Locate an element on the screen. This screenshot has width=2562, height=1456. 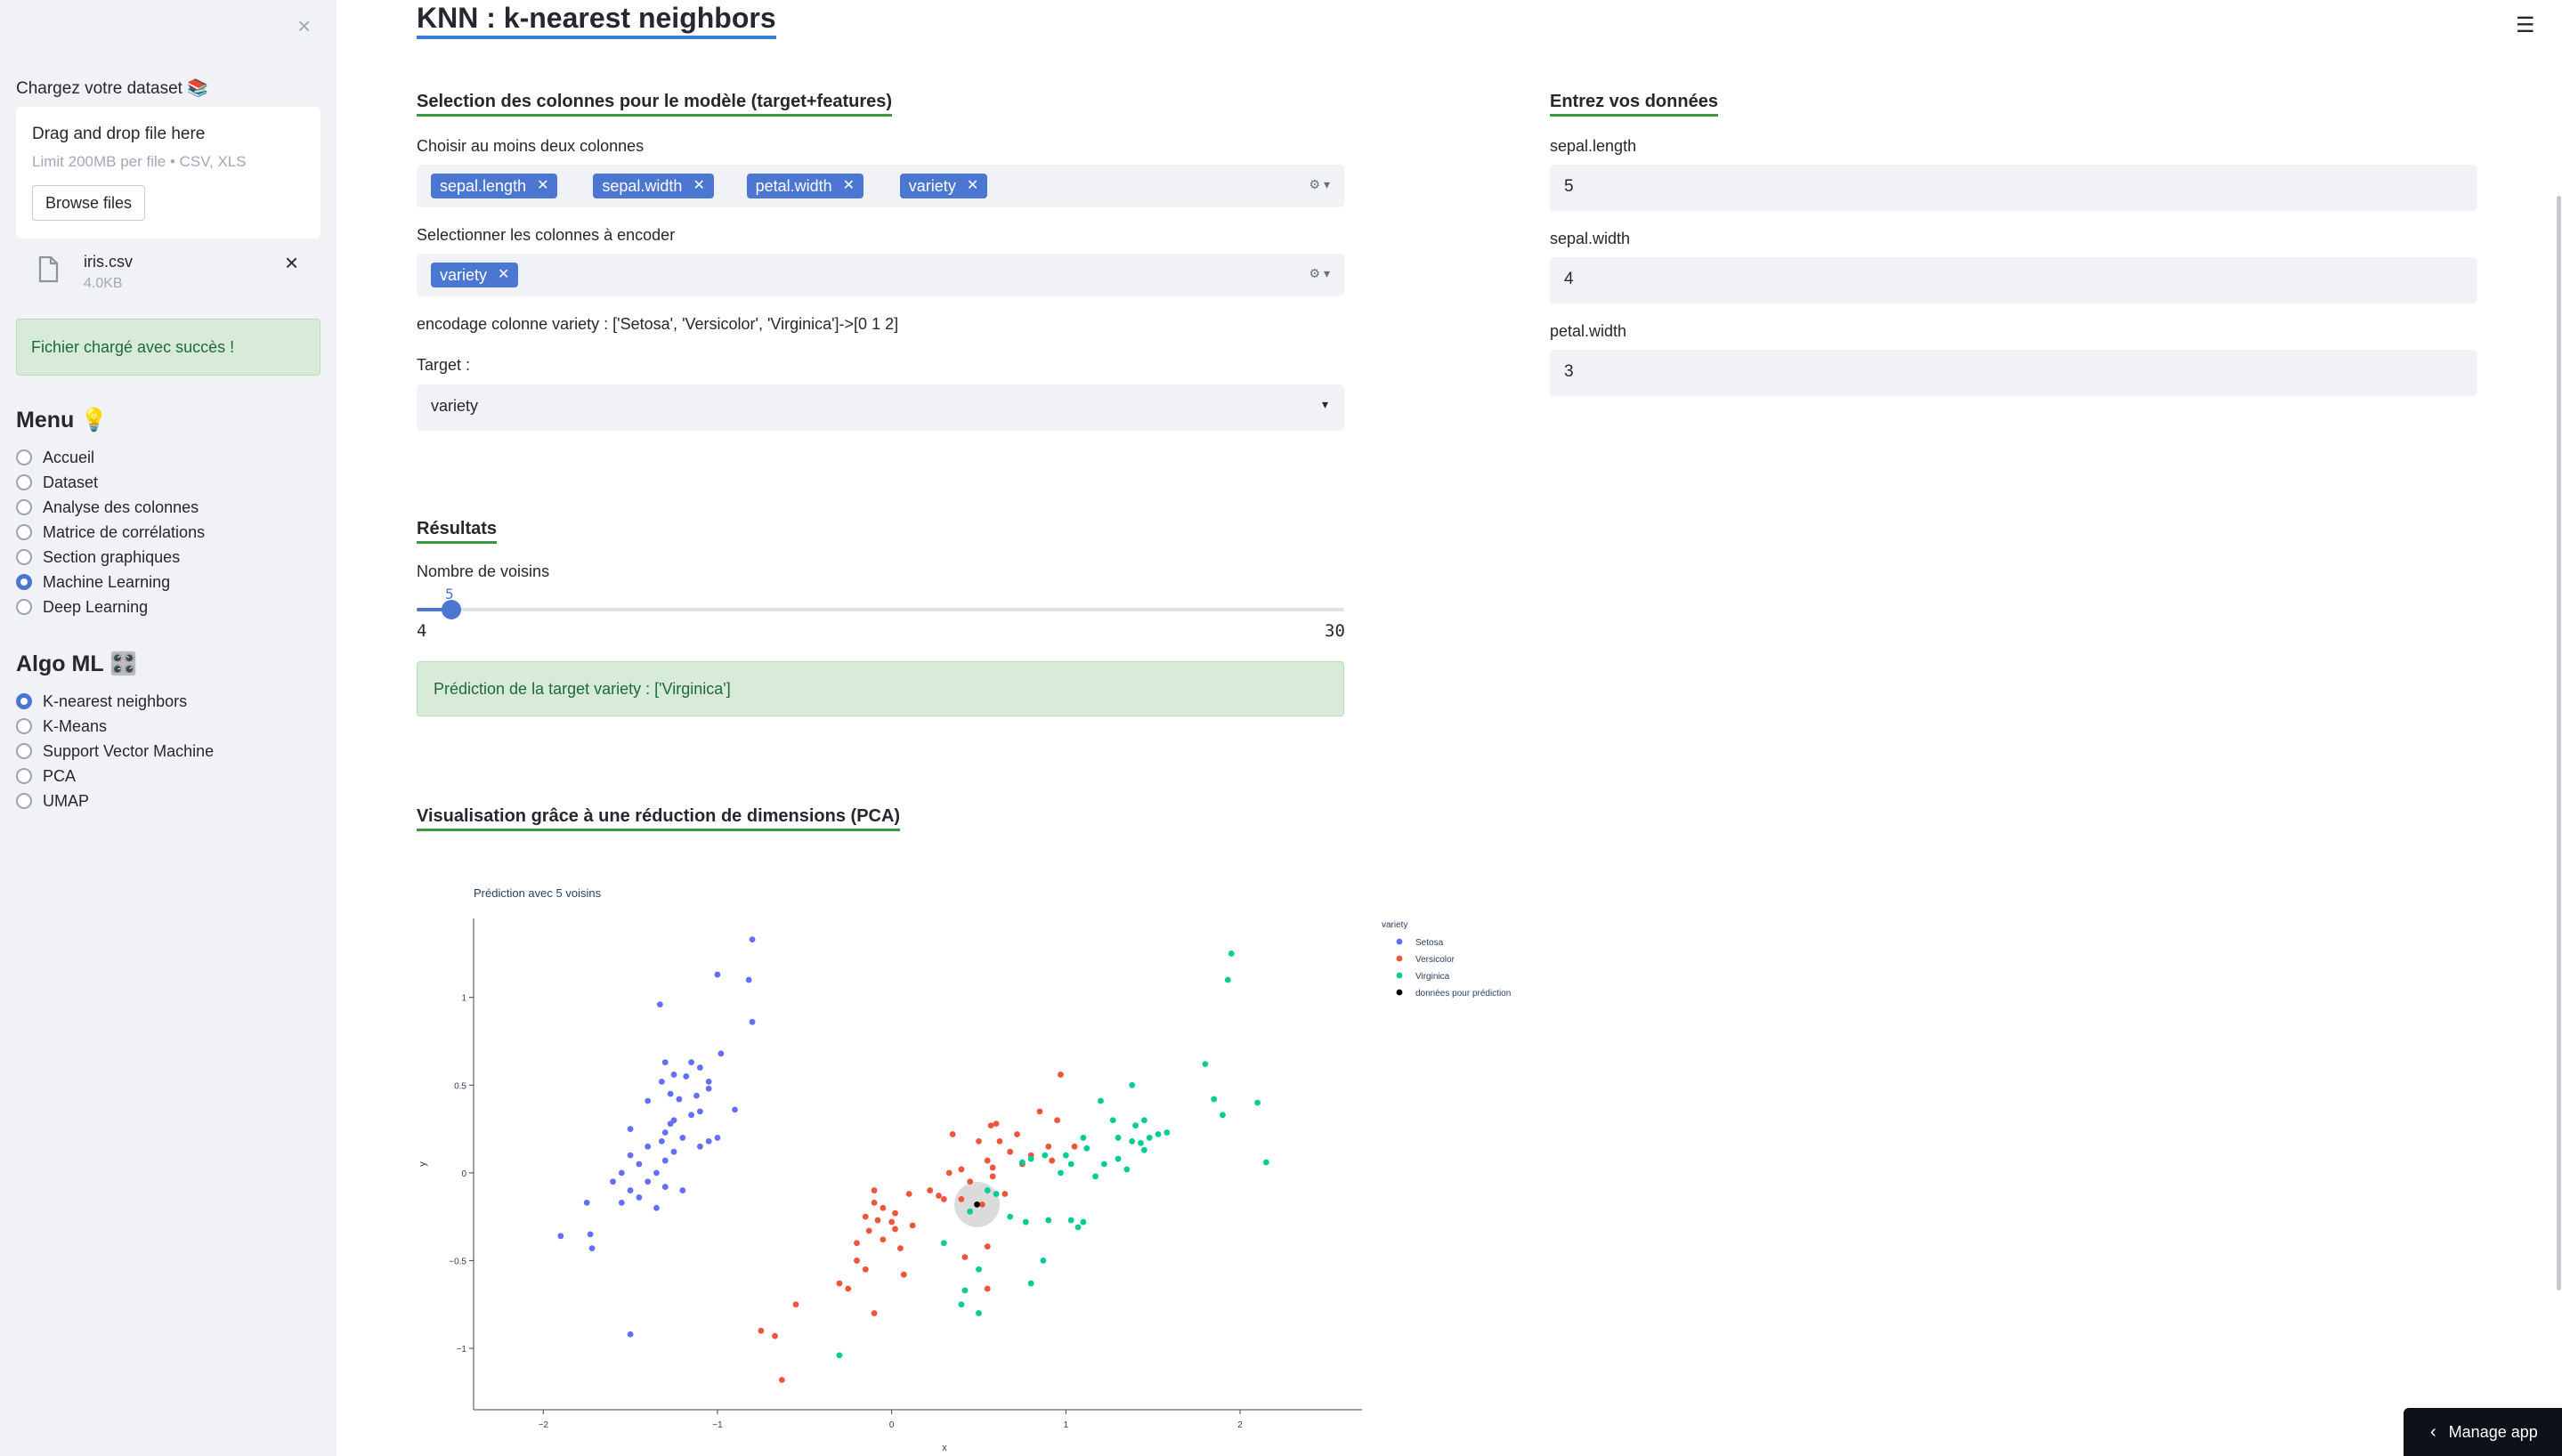
algo-radio-2: Support Vector Machine is located at coordinates (115, 751).